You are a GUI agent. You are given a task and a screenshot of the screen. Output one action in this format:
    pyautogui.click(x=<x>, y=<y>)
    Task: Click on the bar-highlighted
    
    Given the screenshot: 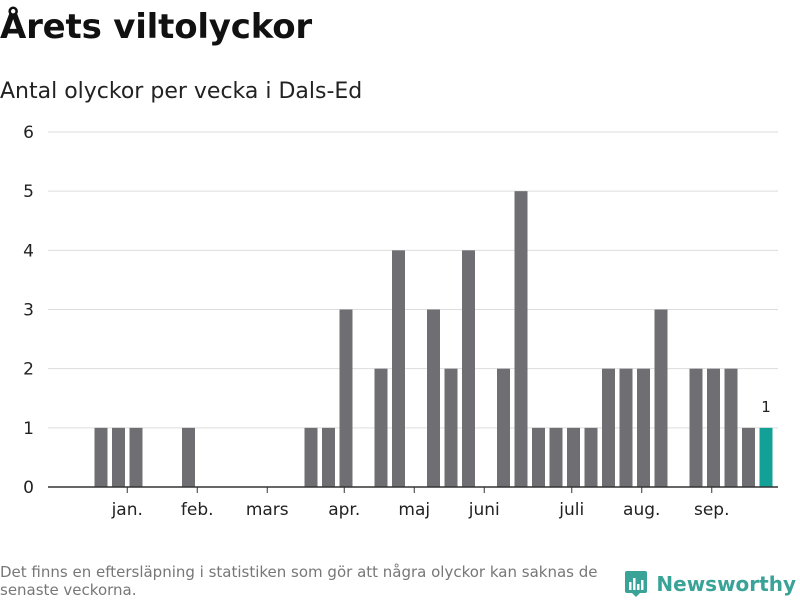 What is the action you would take?
    pyautogui.click(x=766, y=457)
    